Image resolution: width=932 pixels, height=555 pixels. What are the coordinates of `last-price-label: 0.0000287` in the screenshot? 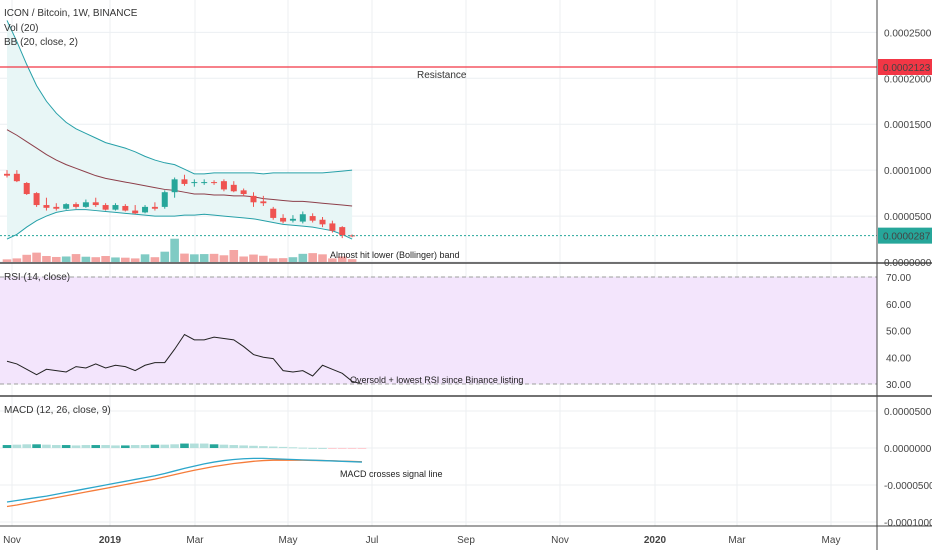 It's located at (907, 237).